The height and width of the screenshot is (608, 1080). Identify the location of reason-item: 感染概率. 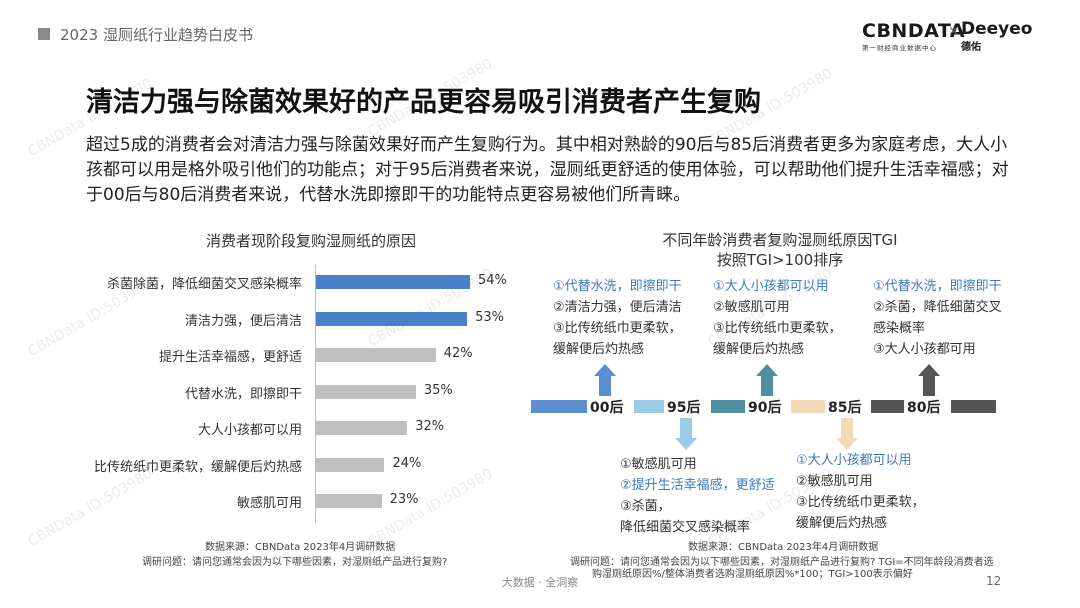
(899, 328).